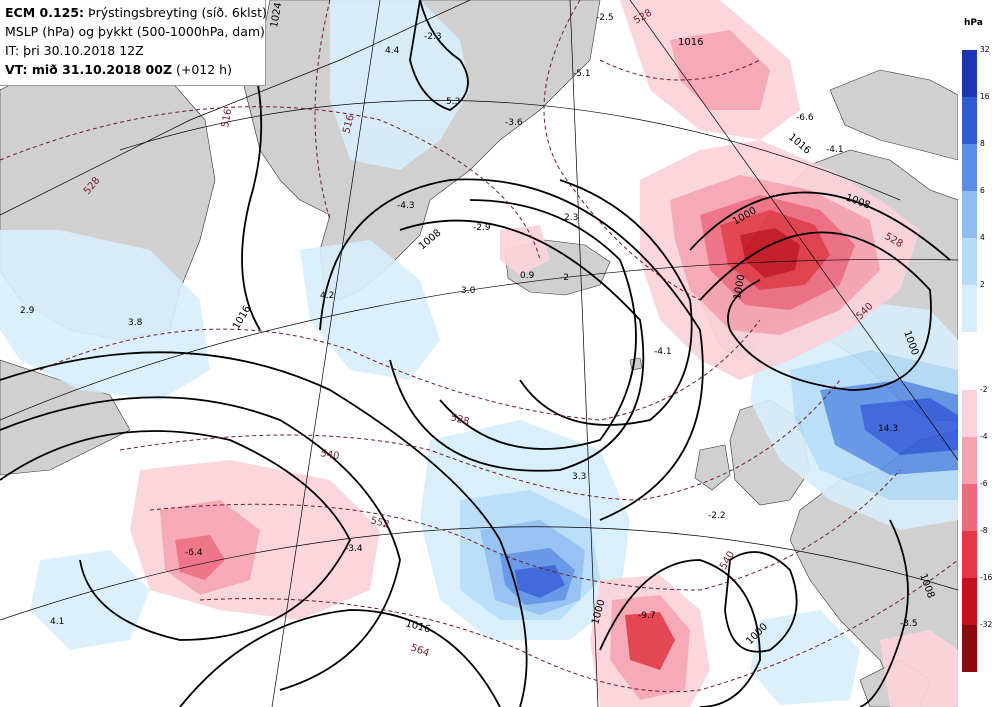 The image size is (1000, 707). I want to click on tendency-label: -5.1, so click(582, 74).